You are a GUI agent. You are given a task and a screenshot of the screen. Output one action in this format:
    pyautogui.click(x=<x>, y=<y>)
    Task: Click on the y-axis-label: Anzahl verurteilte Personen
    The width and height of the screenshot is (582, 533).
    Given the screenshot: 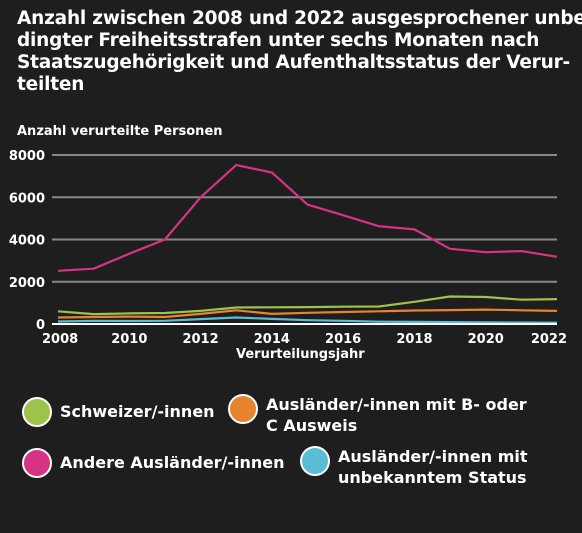 What is the action you would take?
    pyautogui.click(x=120, y=131)
    